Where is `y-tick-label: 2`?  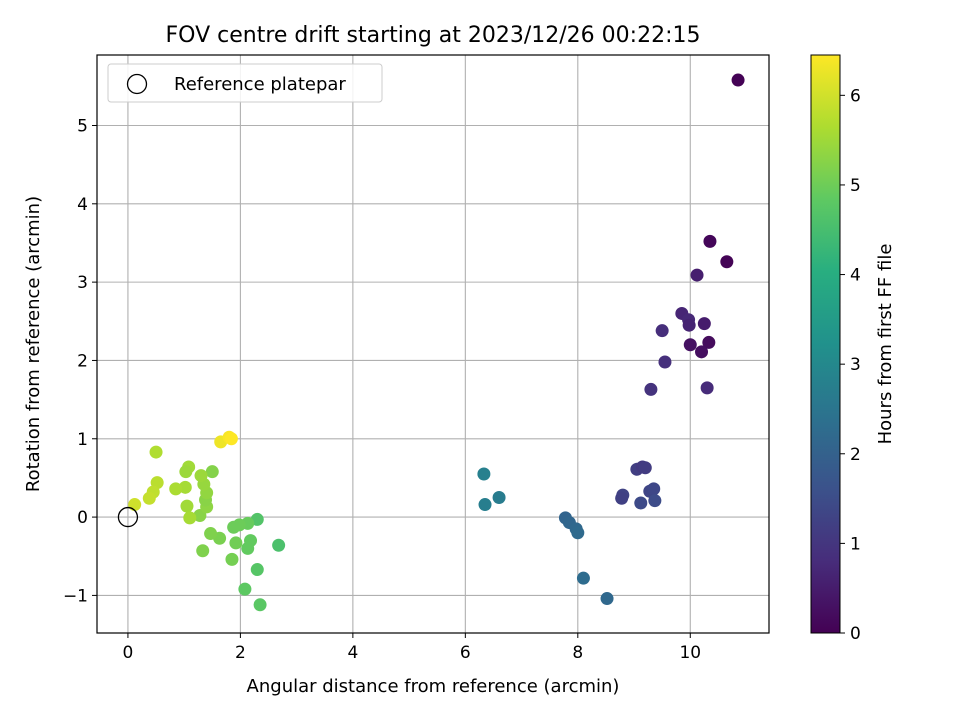 y-tick-label: 2 is located at coordinates (82, 361).